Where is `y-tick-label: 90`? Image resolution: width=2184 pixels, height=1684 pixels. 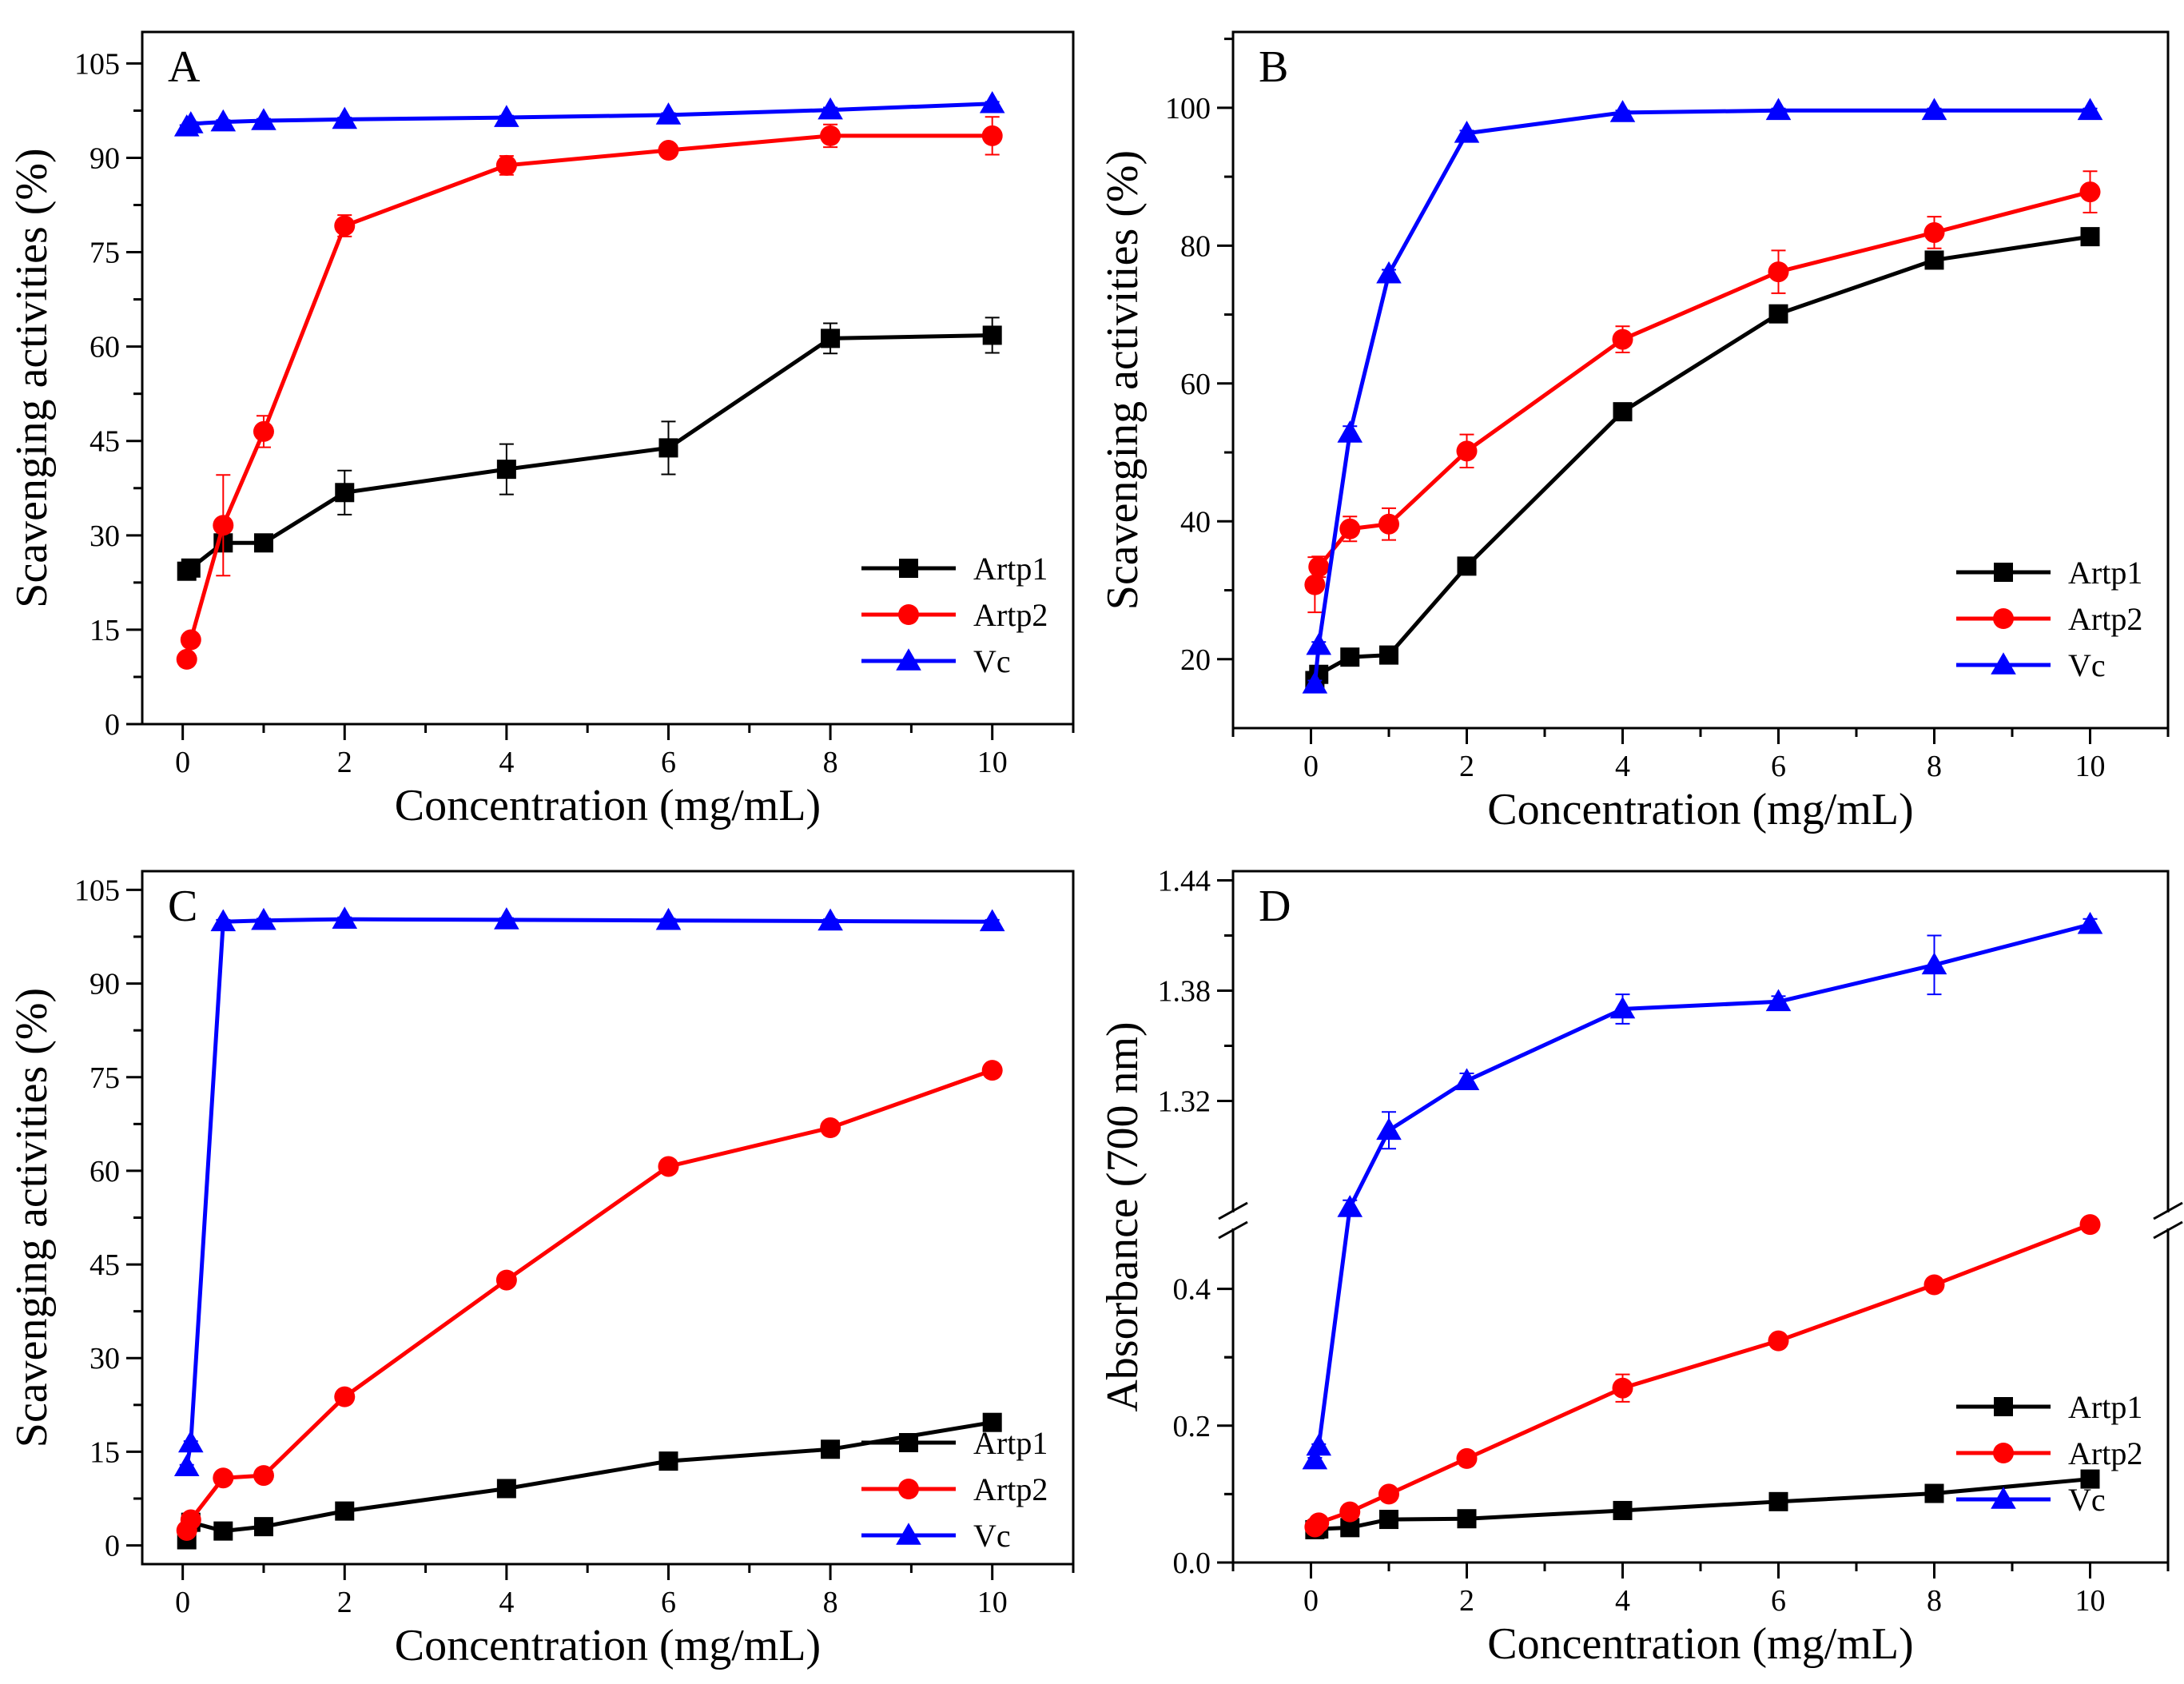
y-tick-label: 90 is located at coordinates (105, 158).